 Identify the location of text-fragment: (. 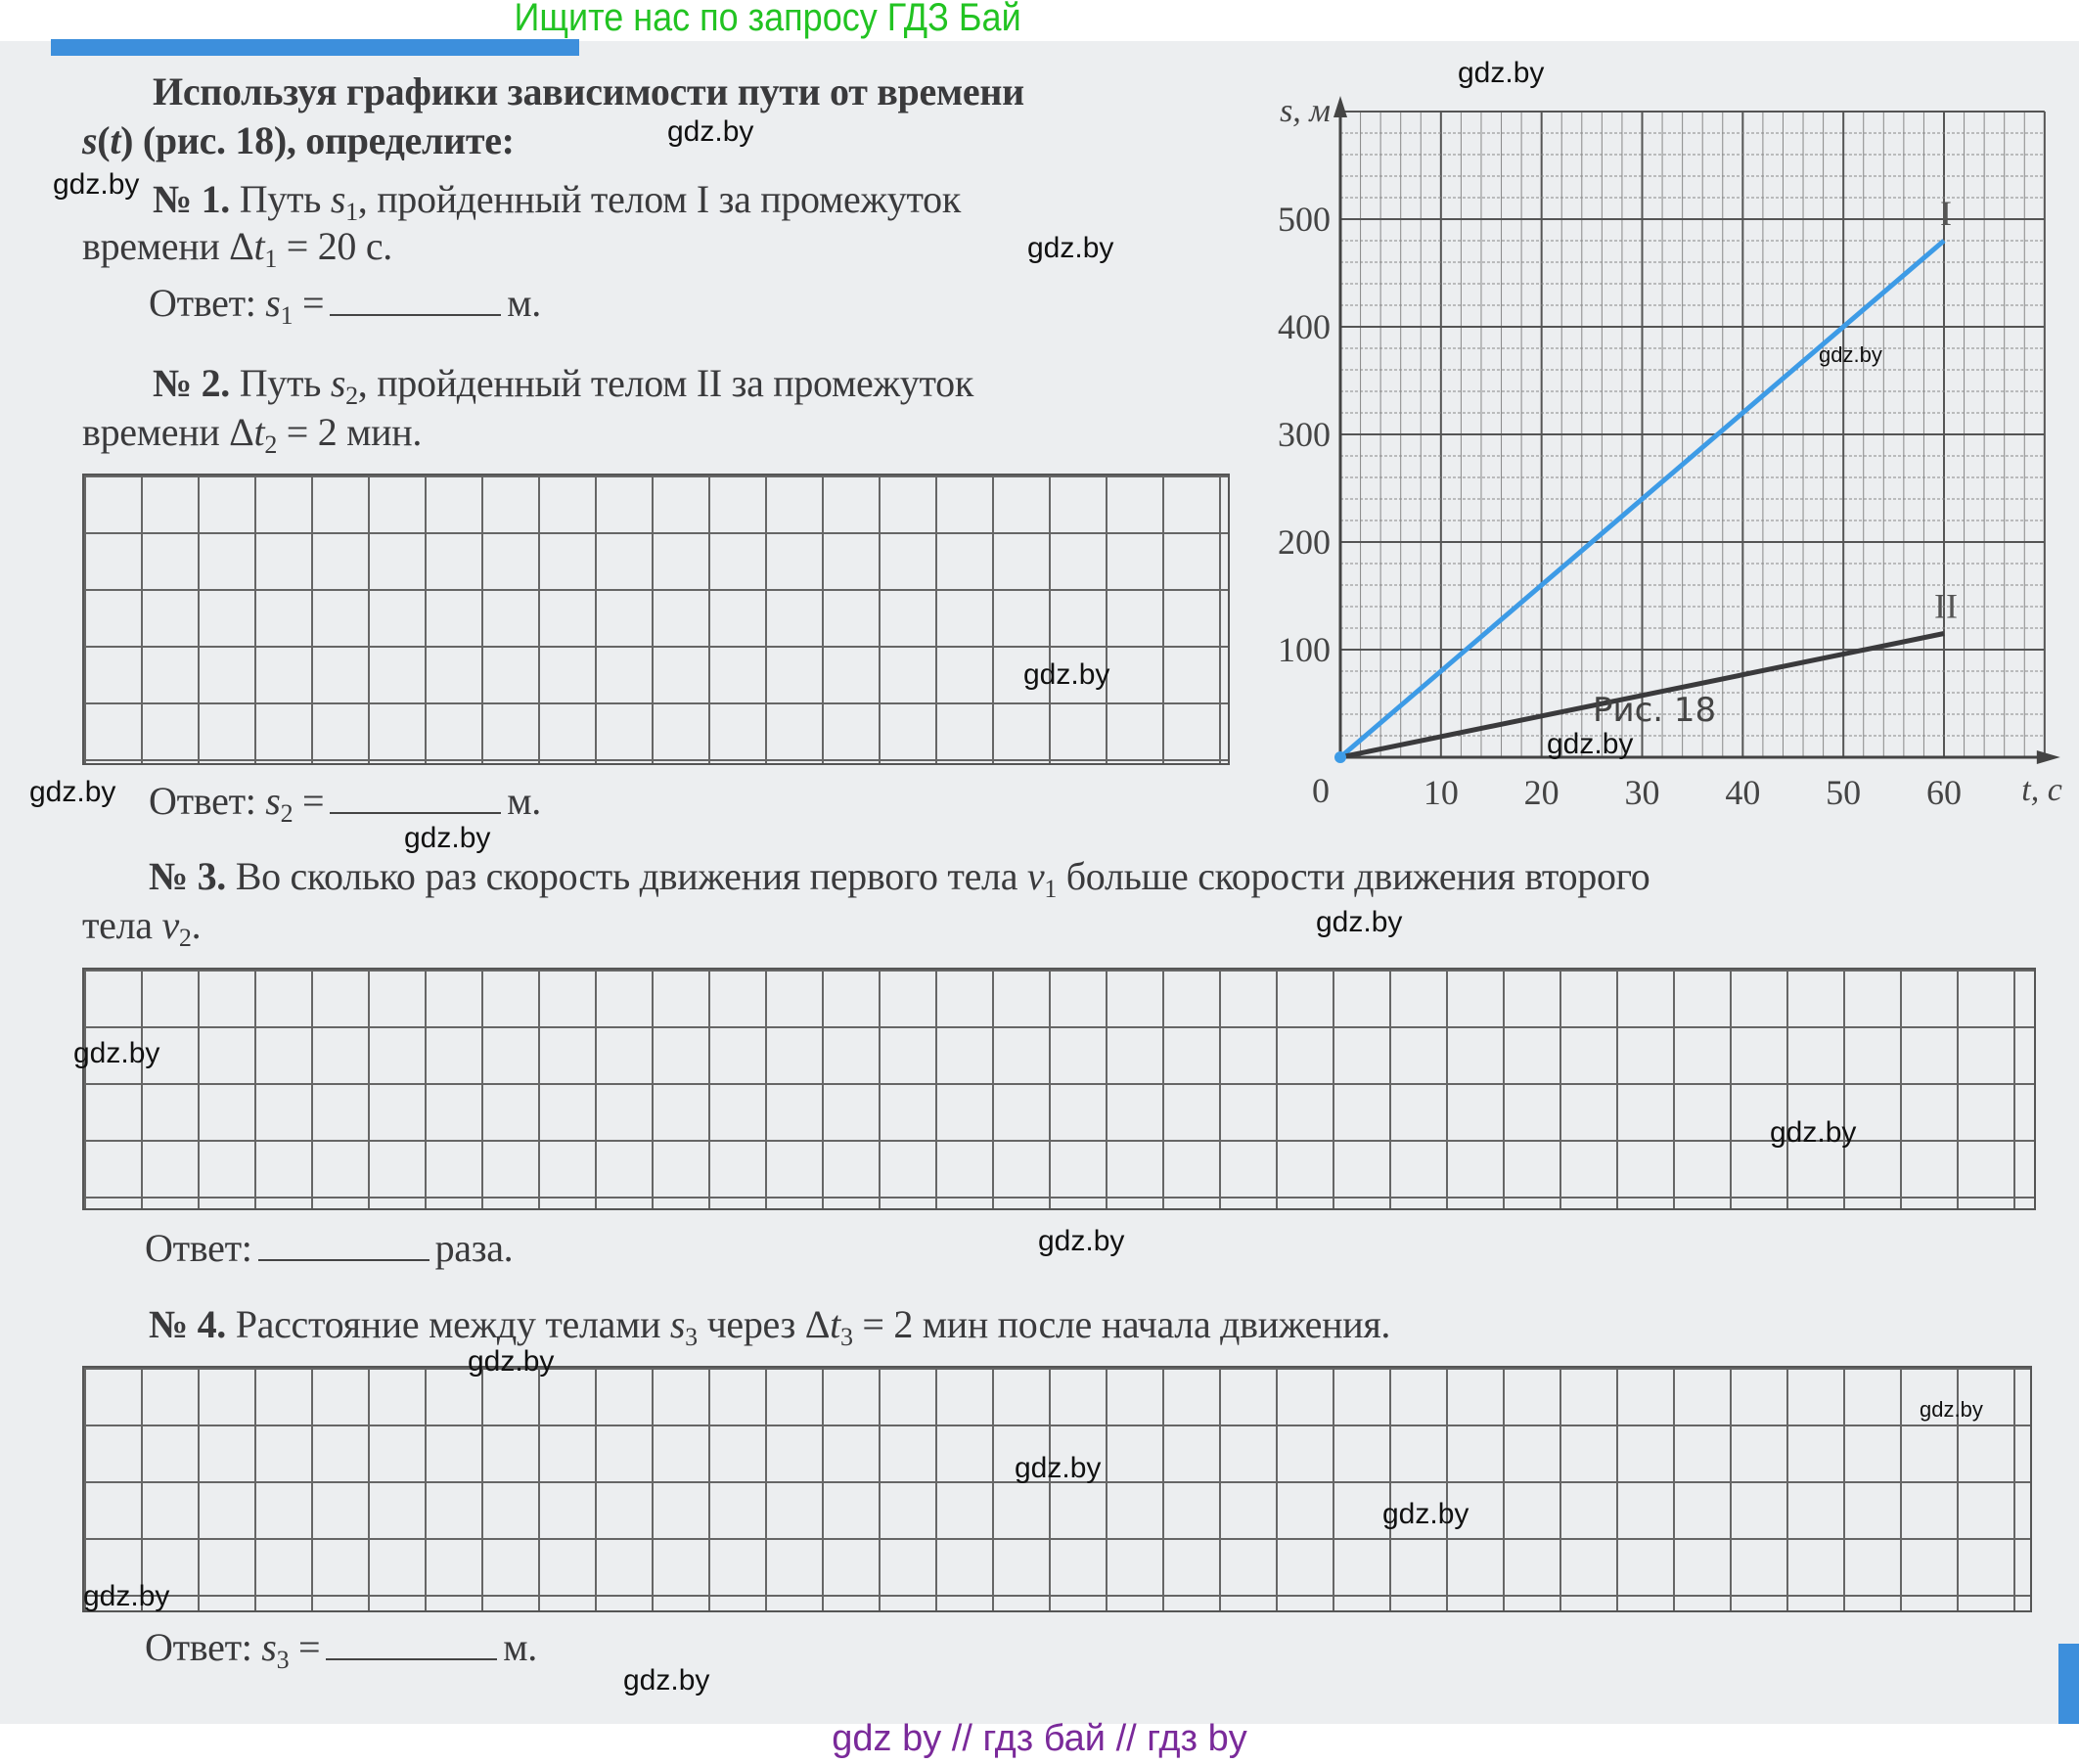
(104, 140).